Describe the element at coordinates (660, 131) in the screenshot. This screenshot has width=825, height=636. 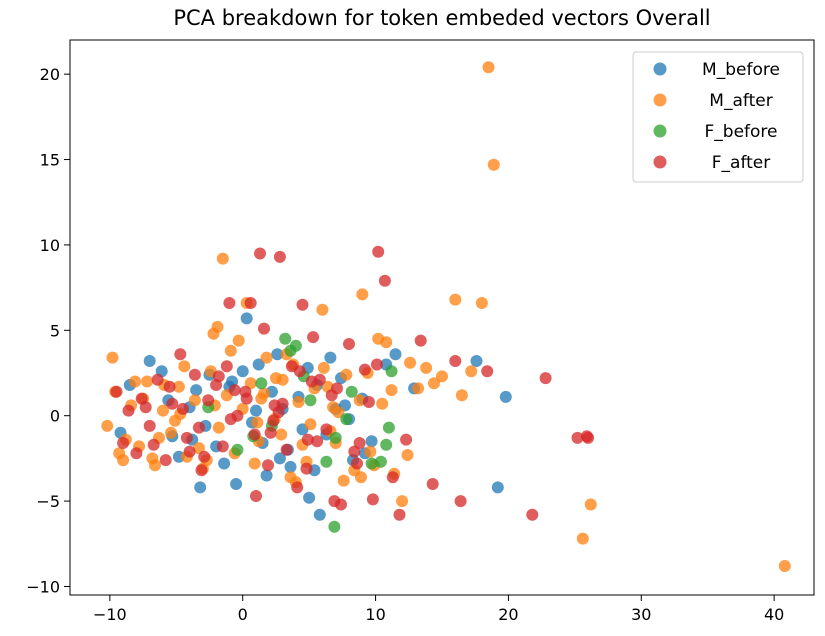
I see `legend-marker-F_before` at that location.